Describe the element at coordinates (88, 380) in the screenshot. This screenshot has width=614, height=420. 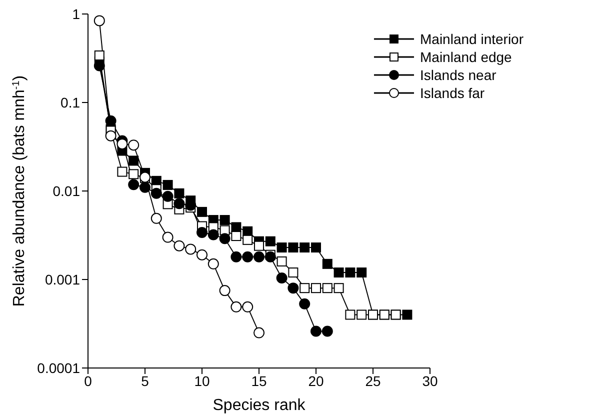
I see `x-tick-label: 0` at that location.